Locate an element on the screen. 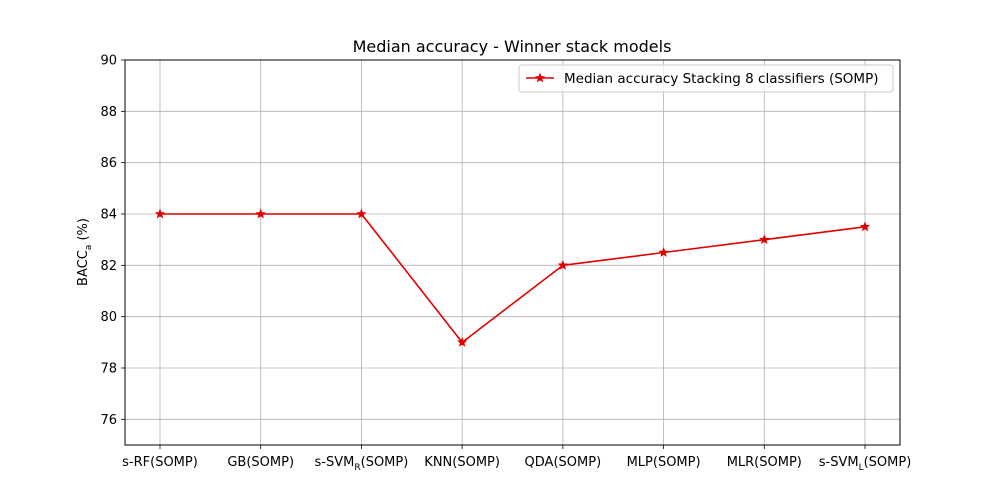 Image resolution: width=1000 pixels, height=500 pixels. x-tick-label: s-SVMR(SOMP) is located at coordinates (362, 464).